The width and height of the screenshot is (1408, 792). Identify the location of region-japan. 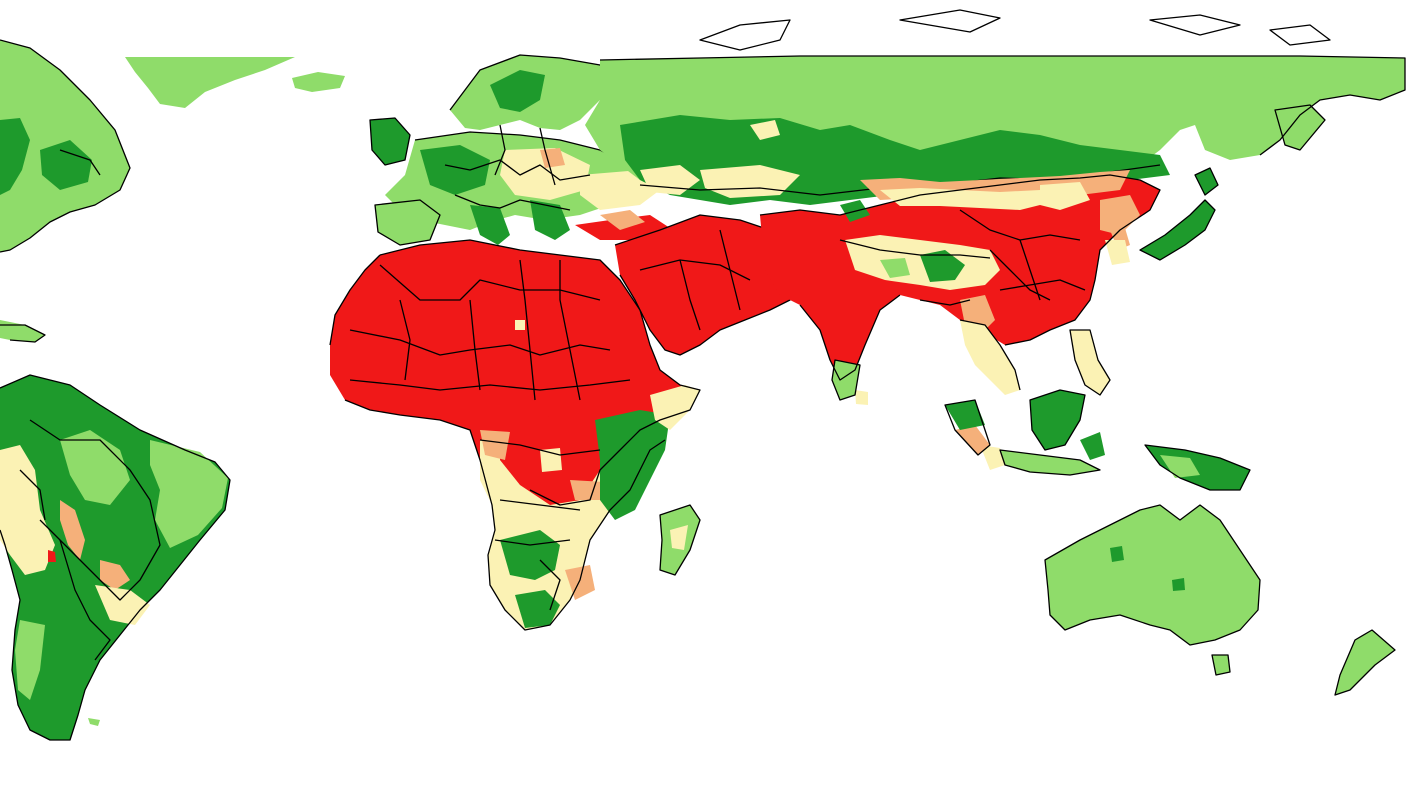
(1179, 214).